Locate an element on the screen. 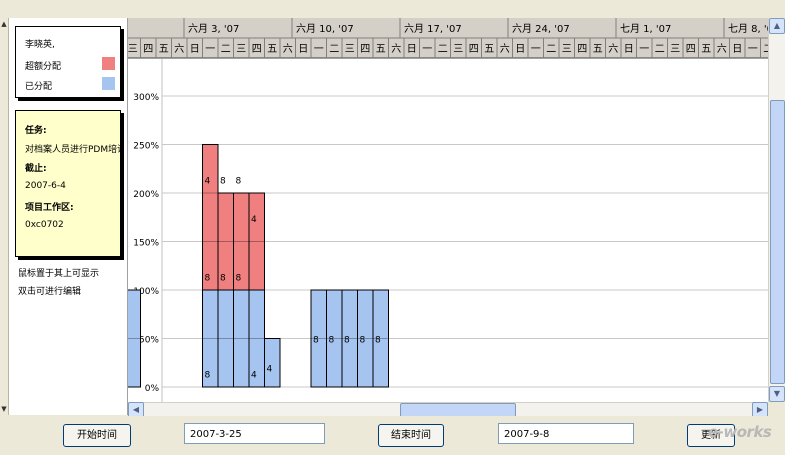  week-label: 七月 8, '07 is located at coordinates (748, 29).